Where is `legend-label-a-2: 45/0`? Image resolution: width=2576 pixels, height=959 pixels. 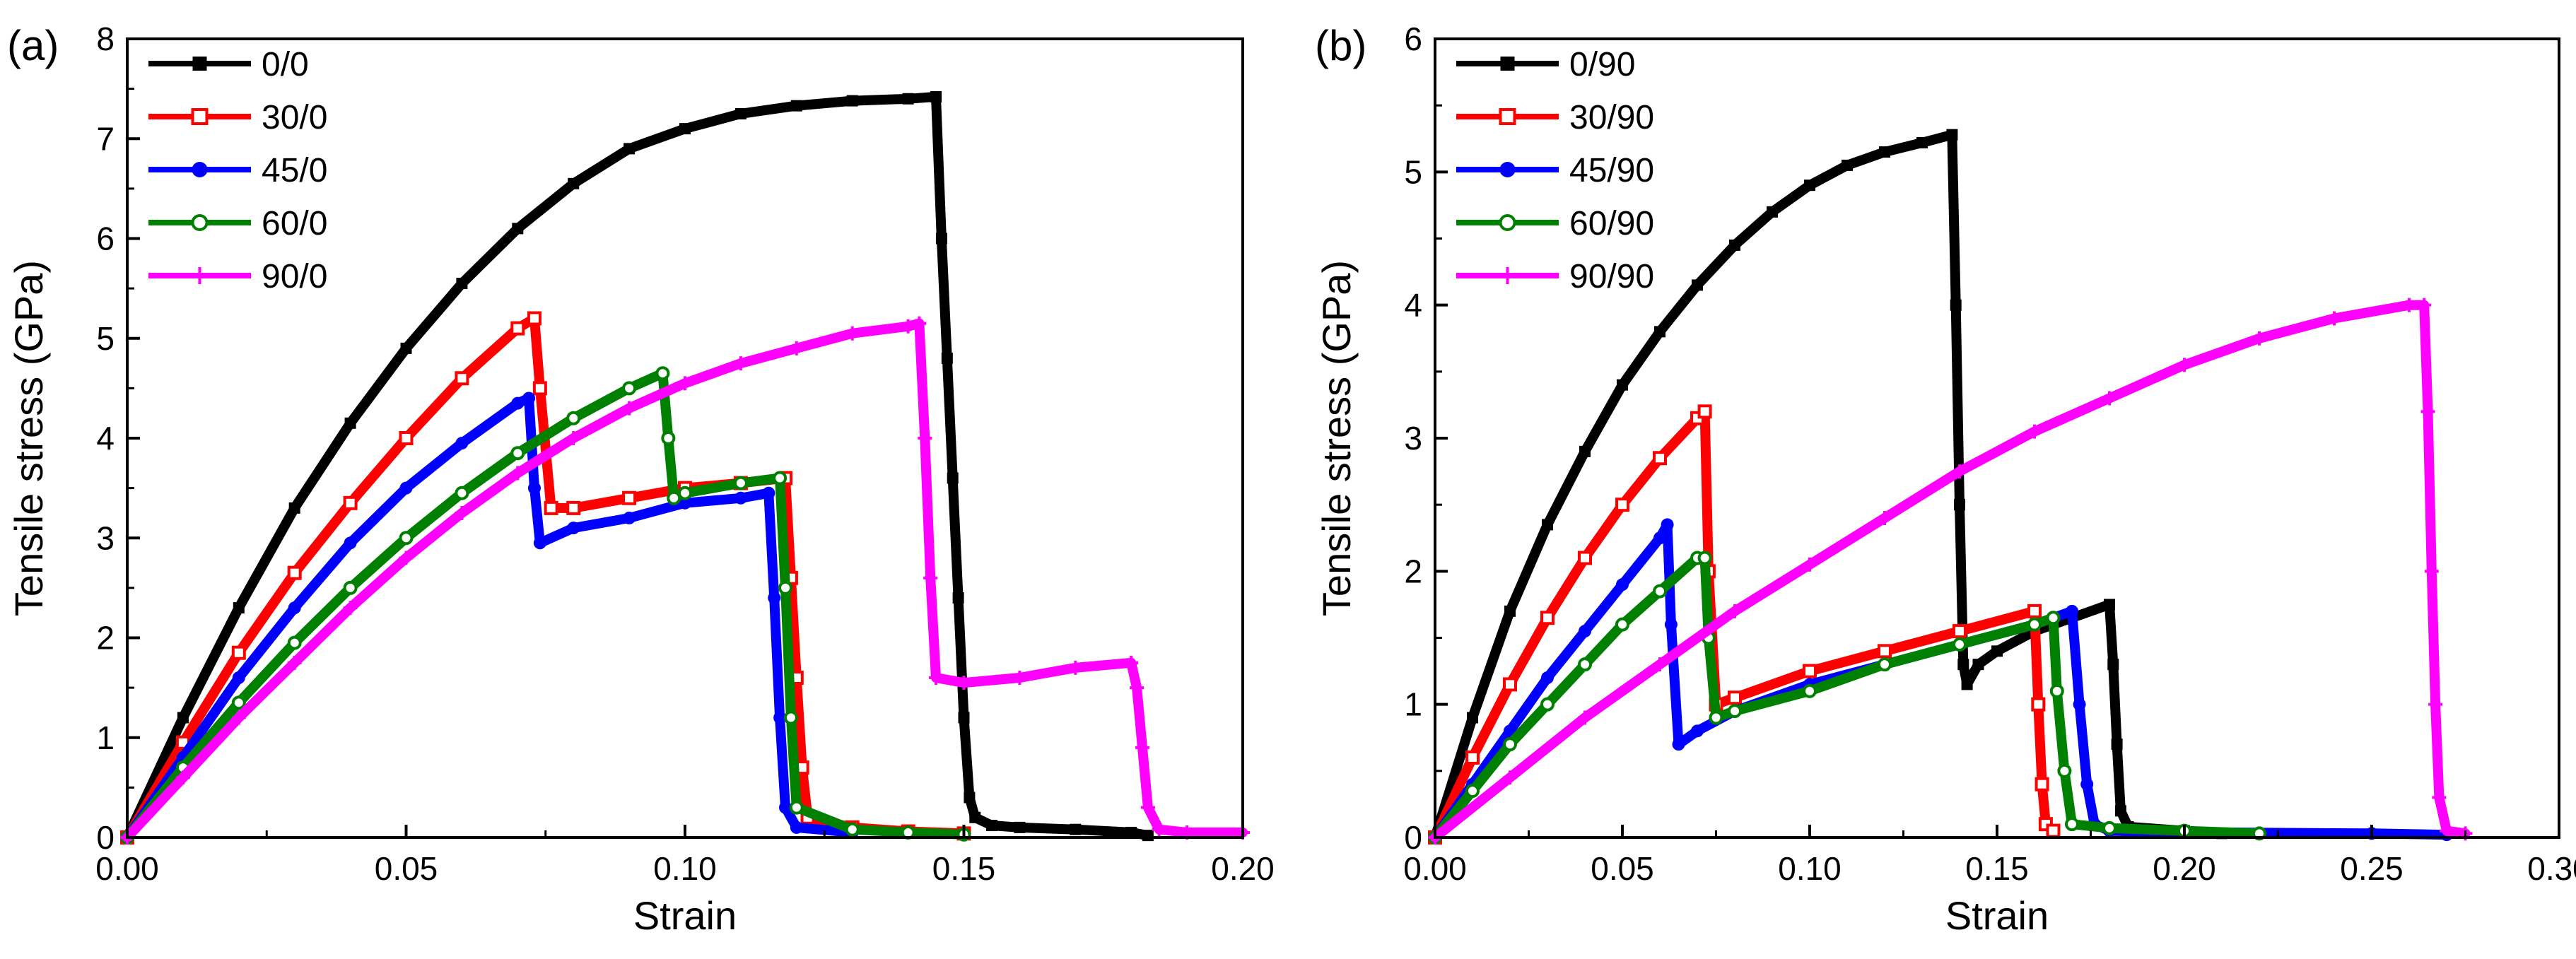
legend-label-a-2: 45/0 is located at coordinates (294, 170).